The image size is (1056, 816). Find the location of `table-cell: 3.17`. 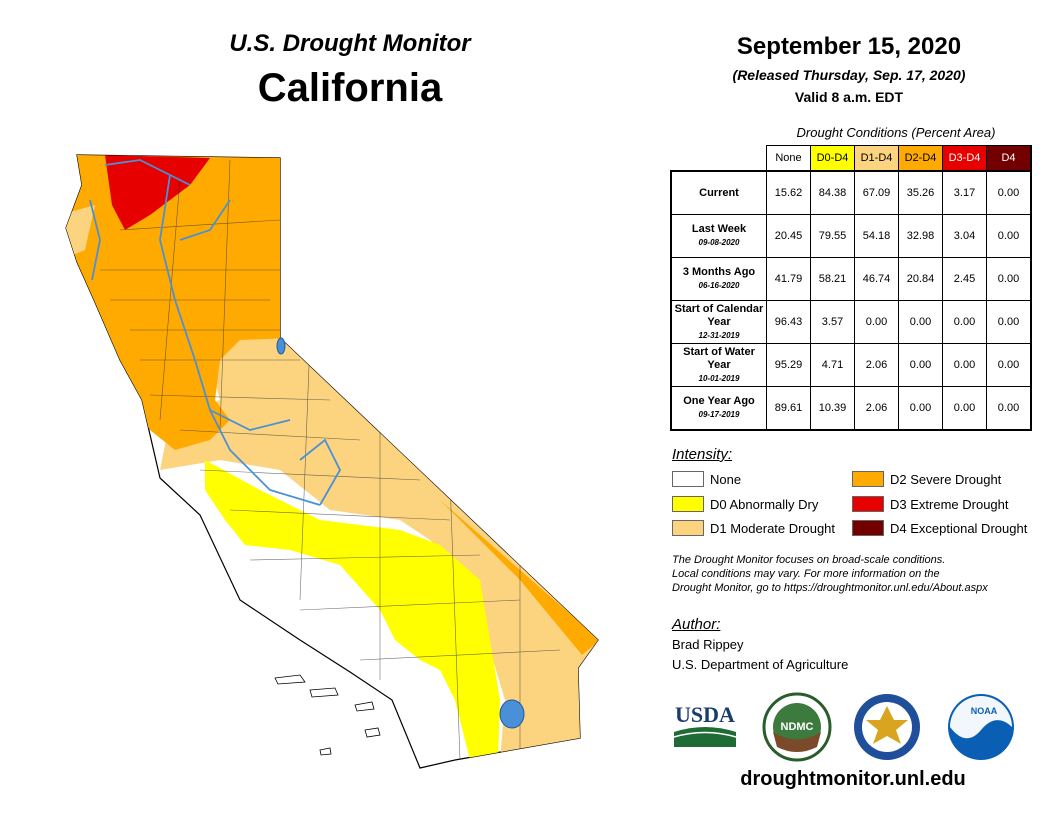

table-cell: 3.17 is located at coordinates (964, 192).